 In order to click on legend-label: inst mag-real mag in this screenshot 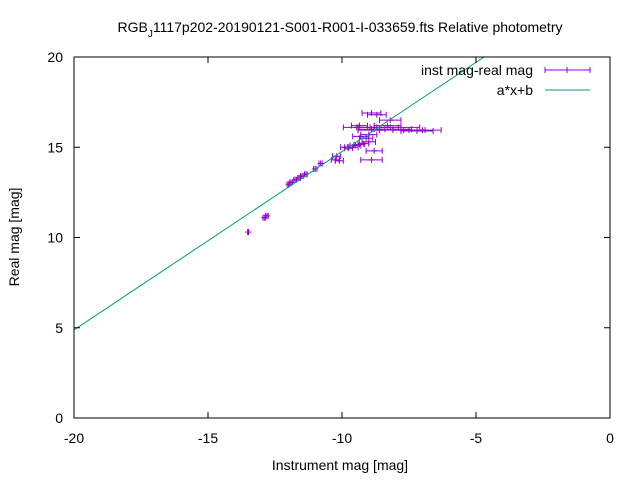, I will do `click(477, 70)`.